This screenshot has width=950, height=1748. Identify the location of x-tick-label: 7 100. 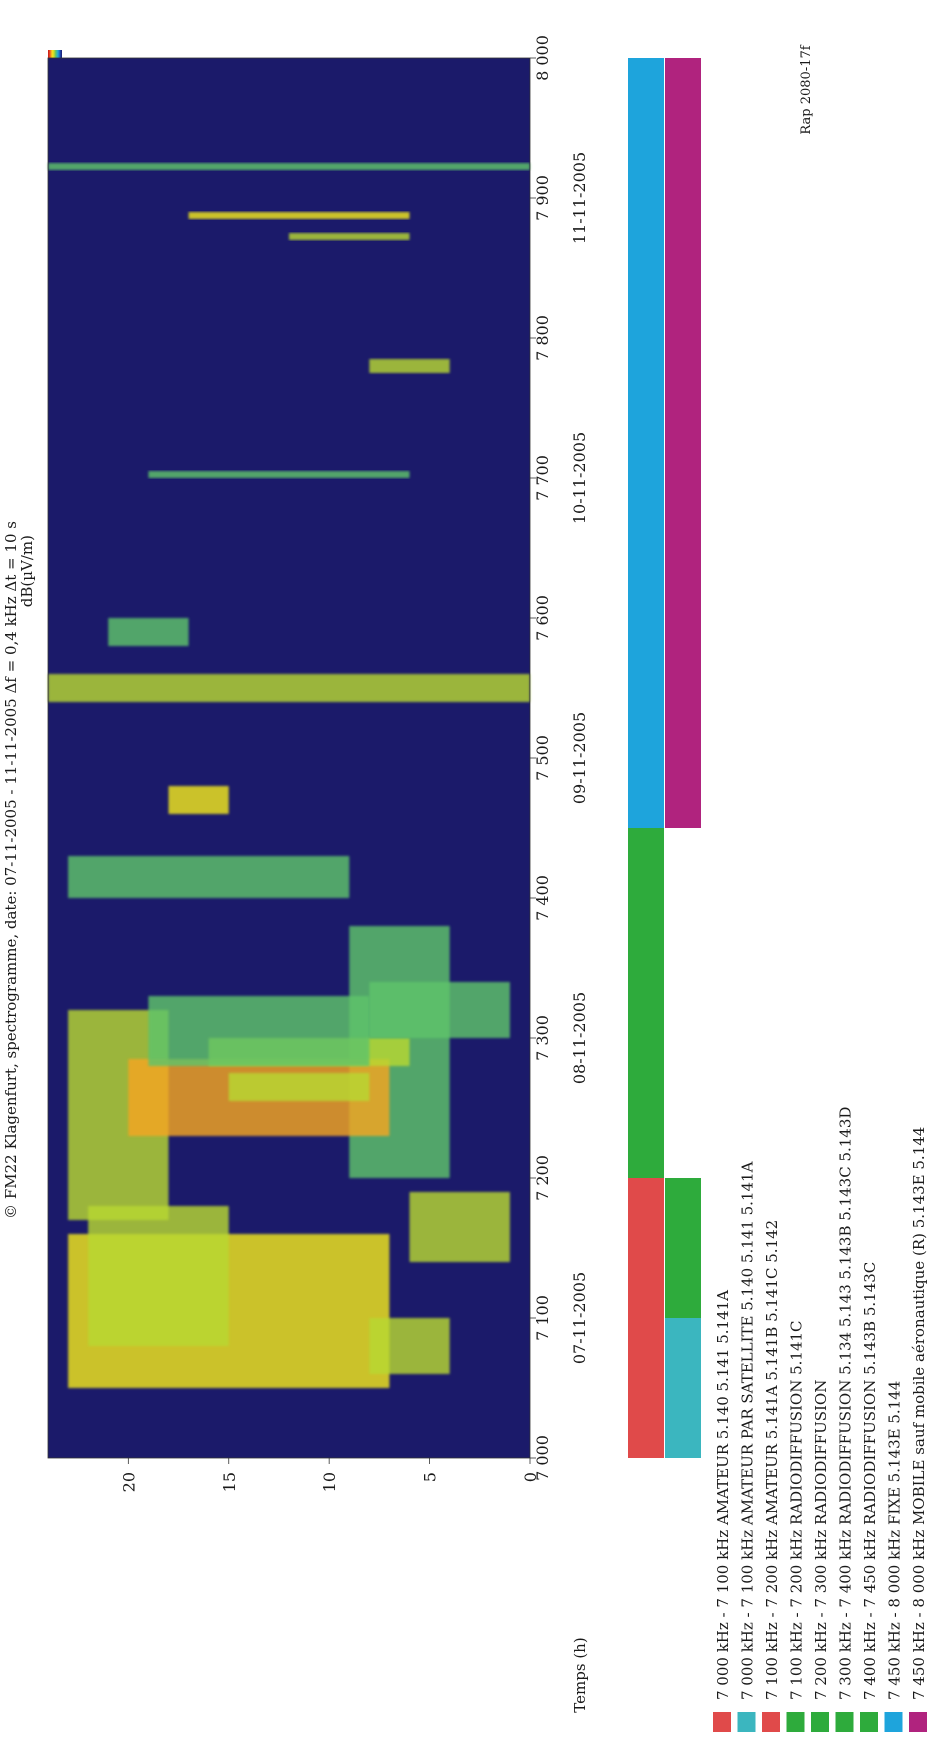
(542, 1318).